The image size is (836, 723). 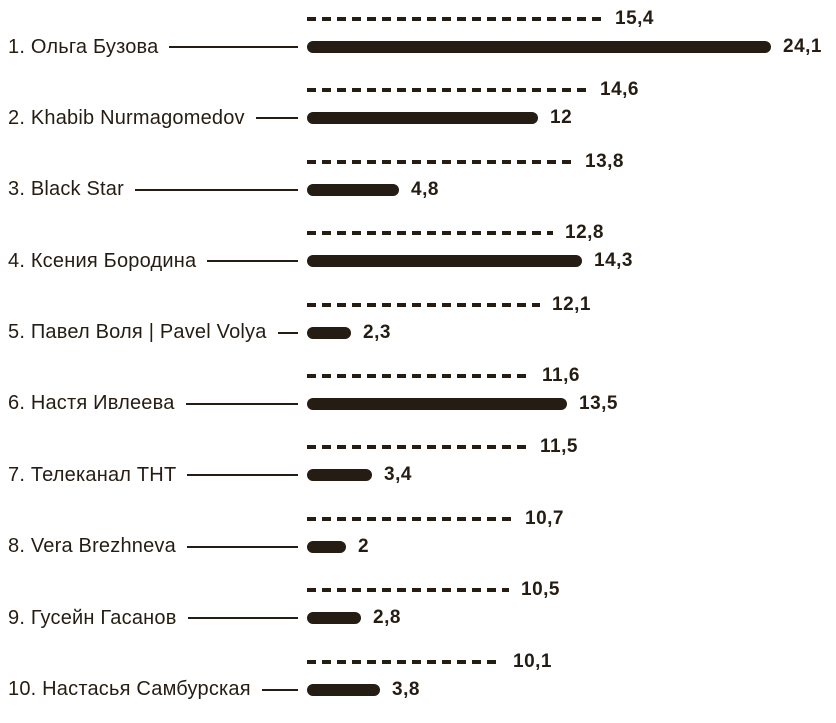 What do you see at coordinates (364, 546) in the screenshot?
I see `solid-value-label: 2` at bounding box center [364, 546].